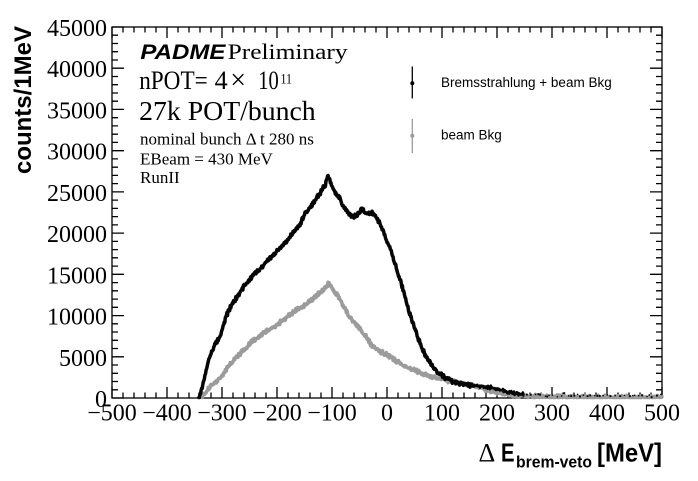  Describe the element at coordinates (277, 414) in the screenshot. I see `svg-text: −200` at that location.